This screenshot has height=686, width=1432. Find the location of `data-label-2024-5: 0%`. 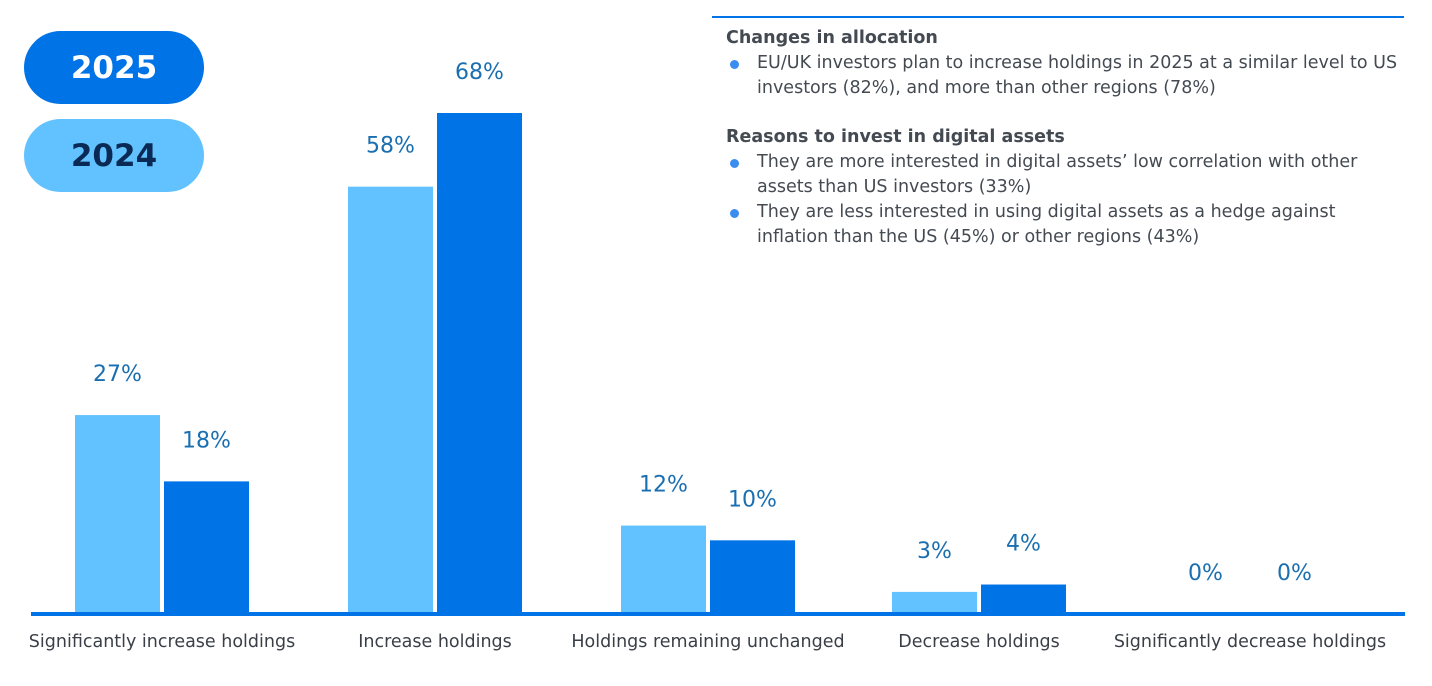

data-label-2024-5: 0% is located at coordinates (1205, 573).